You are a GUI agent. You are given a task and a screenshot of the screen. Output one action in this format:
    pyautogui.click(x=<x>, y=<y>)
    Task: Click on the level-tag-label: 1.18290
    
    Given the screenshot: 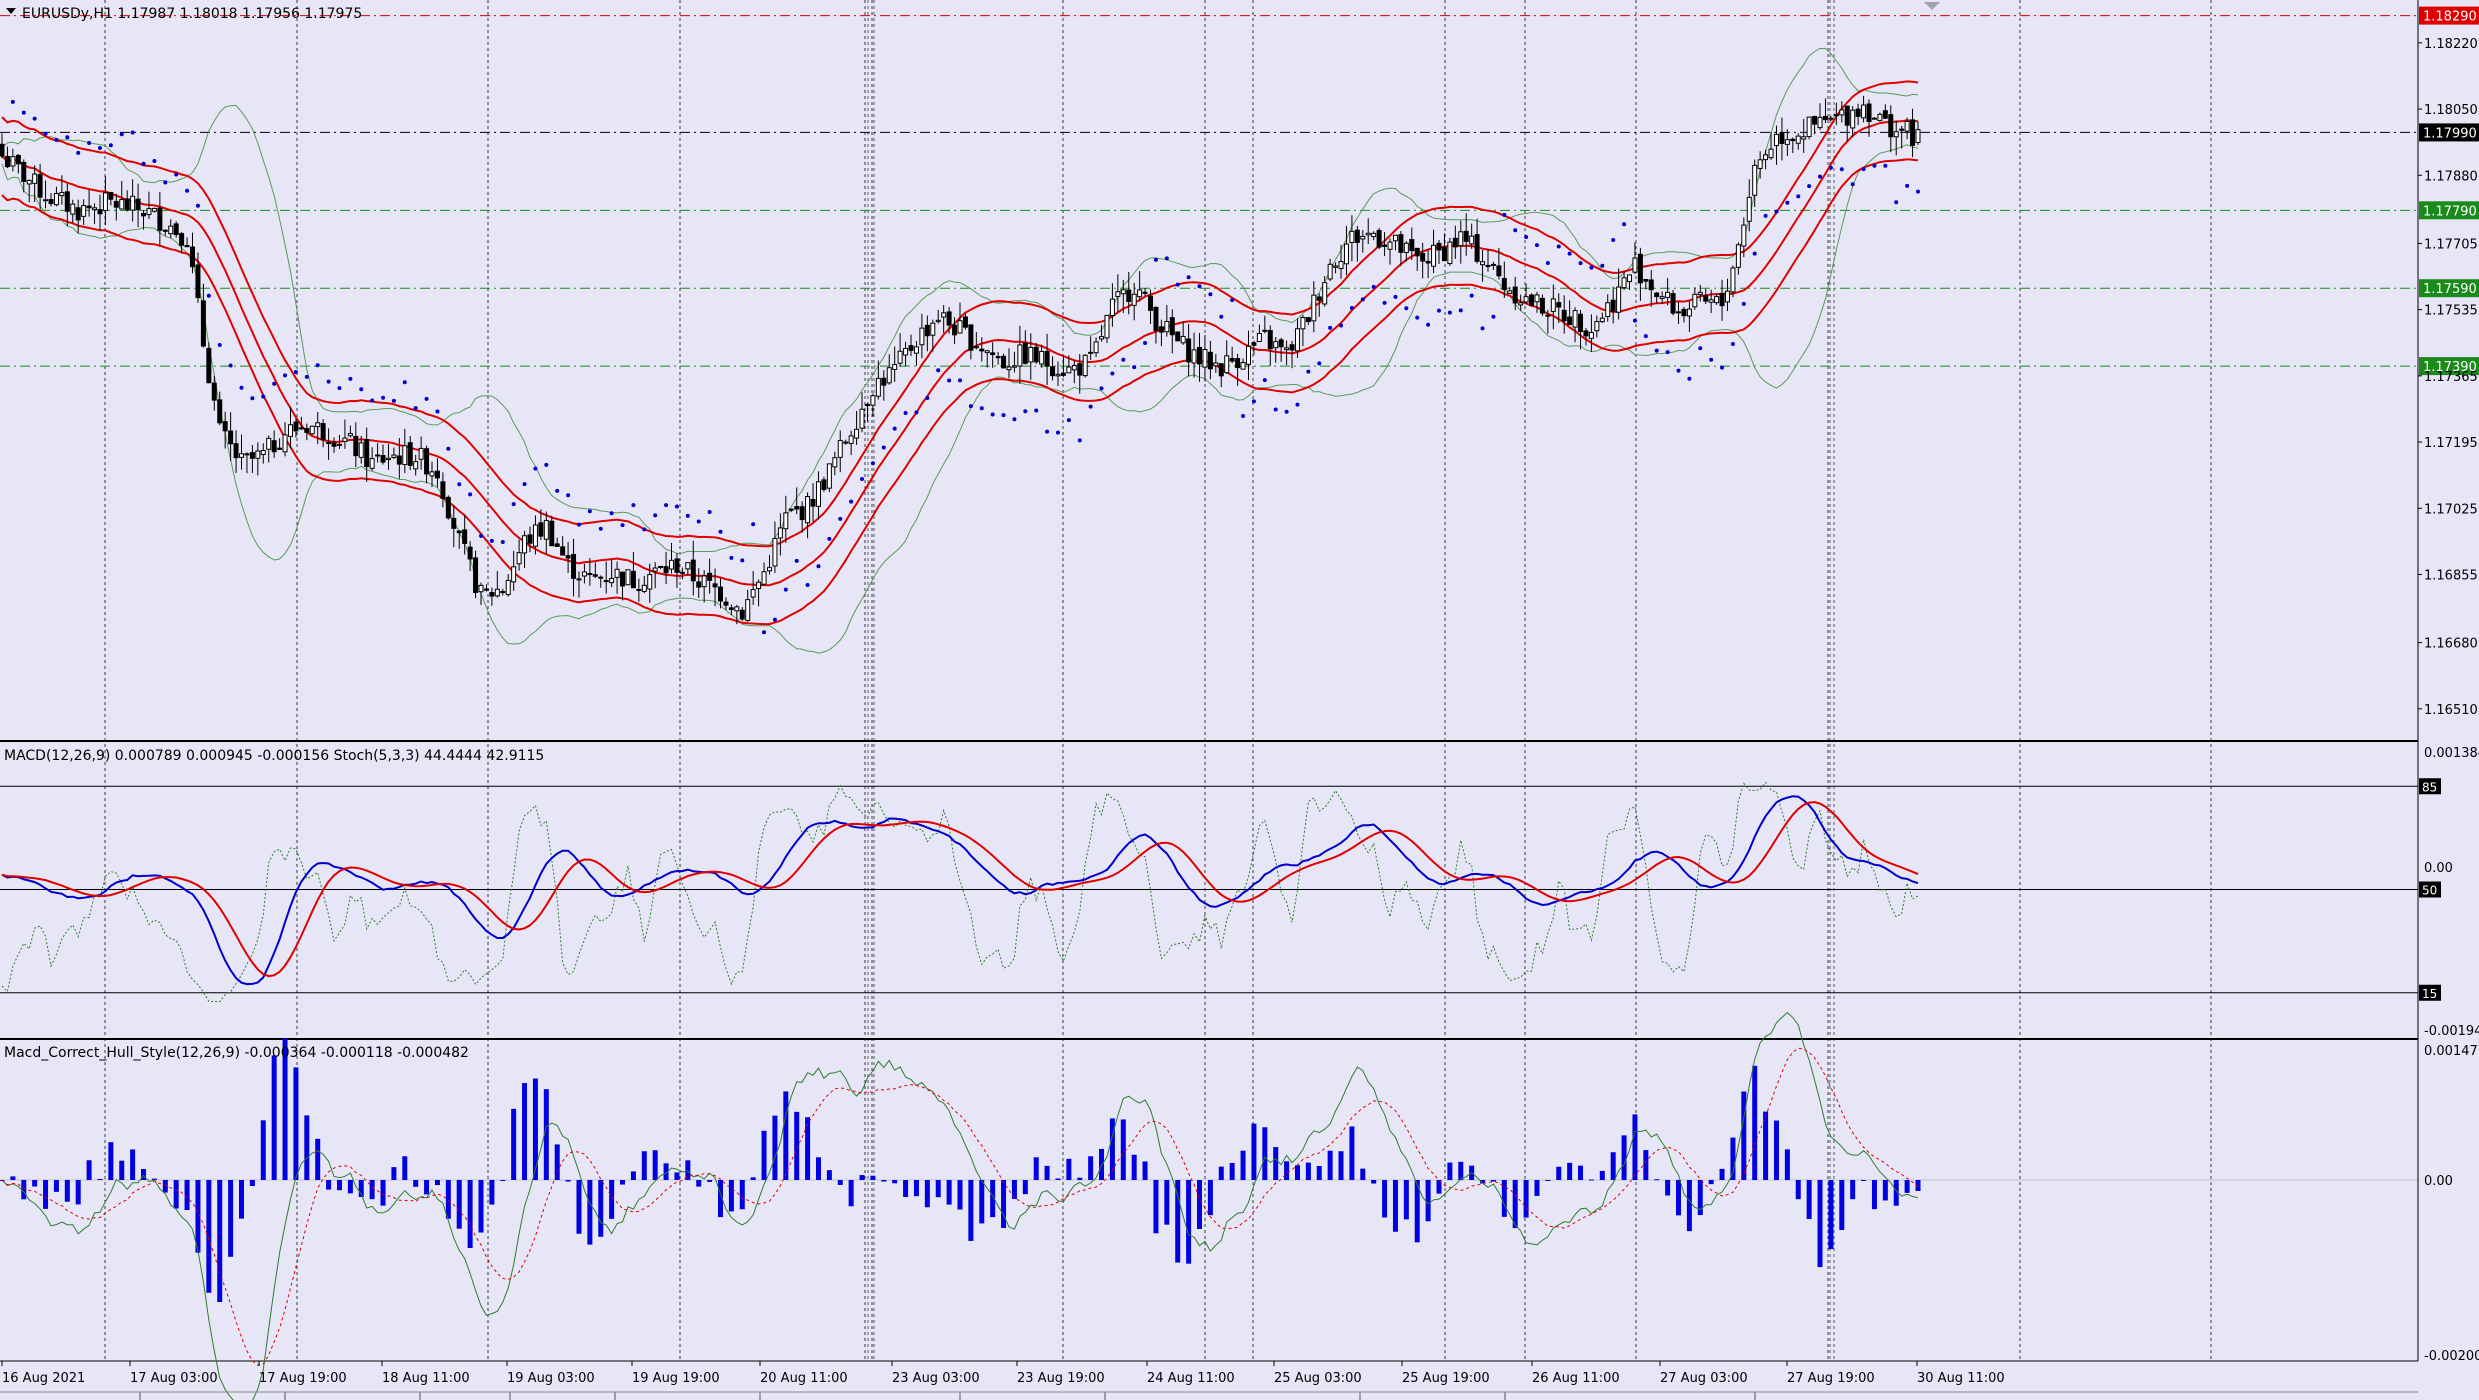 What is the action you would take?
    pyautogui.click(x=2450, y=17)
    